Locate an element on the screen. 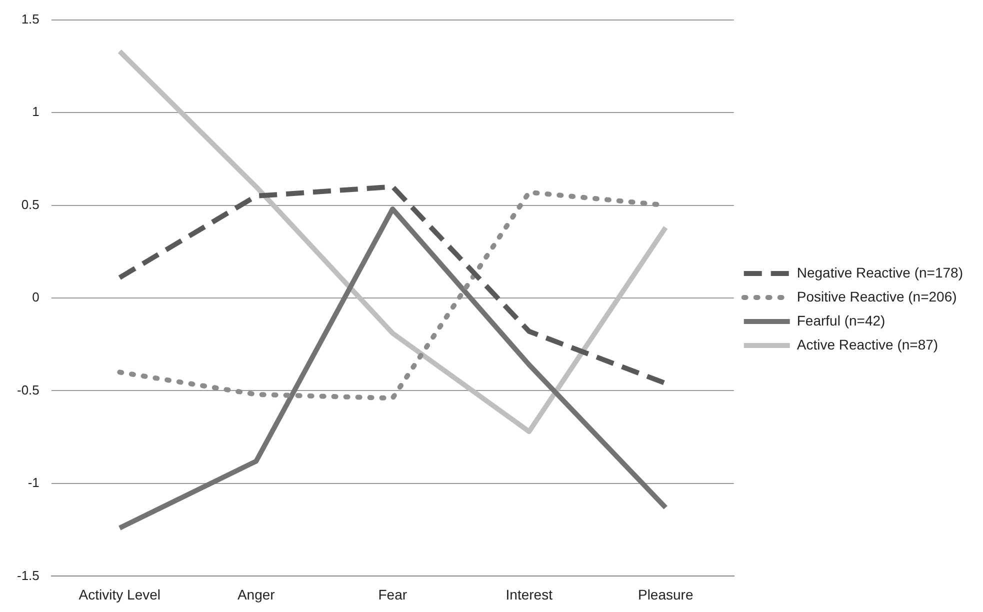 This screenshot has height=612, width=983. y-tick-label: 1 is located at coordinates (36, 112).